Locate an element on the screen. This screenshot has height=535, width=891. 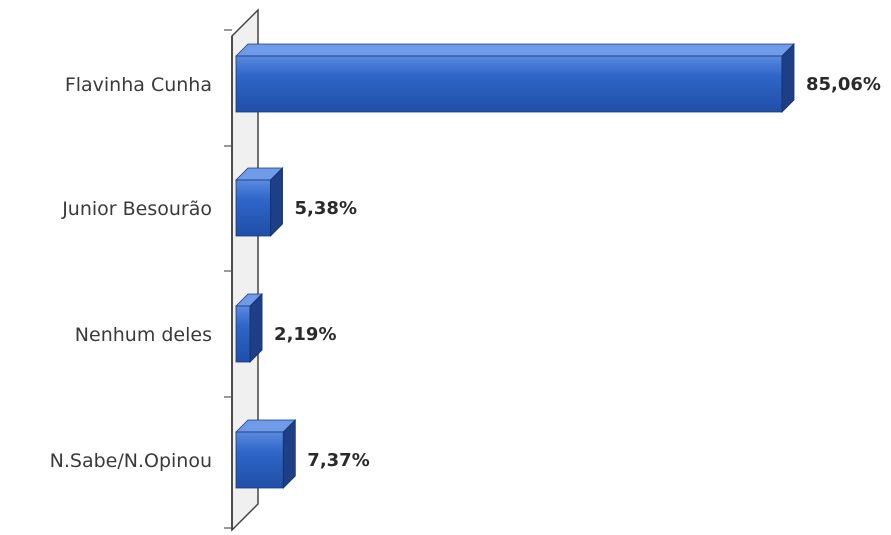
value-label: 2,19% is located at coordinates (305, 334).